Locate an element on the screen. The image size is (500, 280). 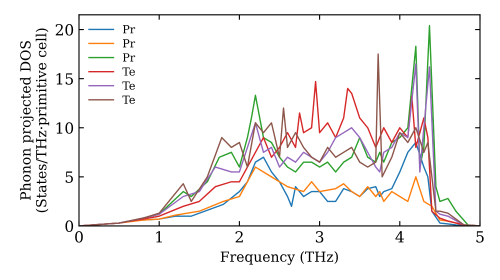
y-tick-label: 5 is located at coordinates (69, 177).